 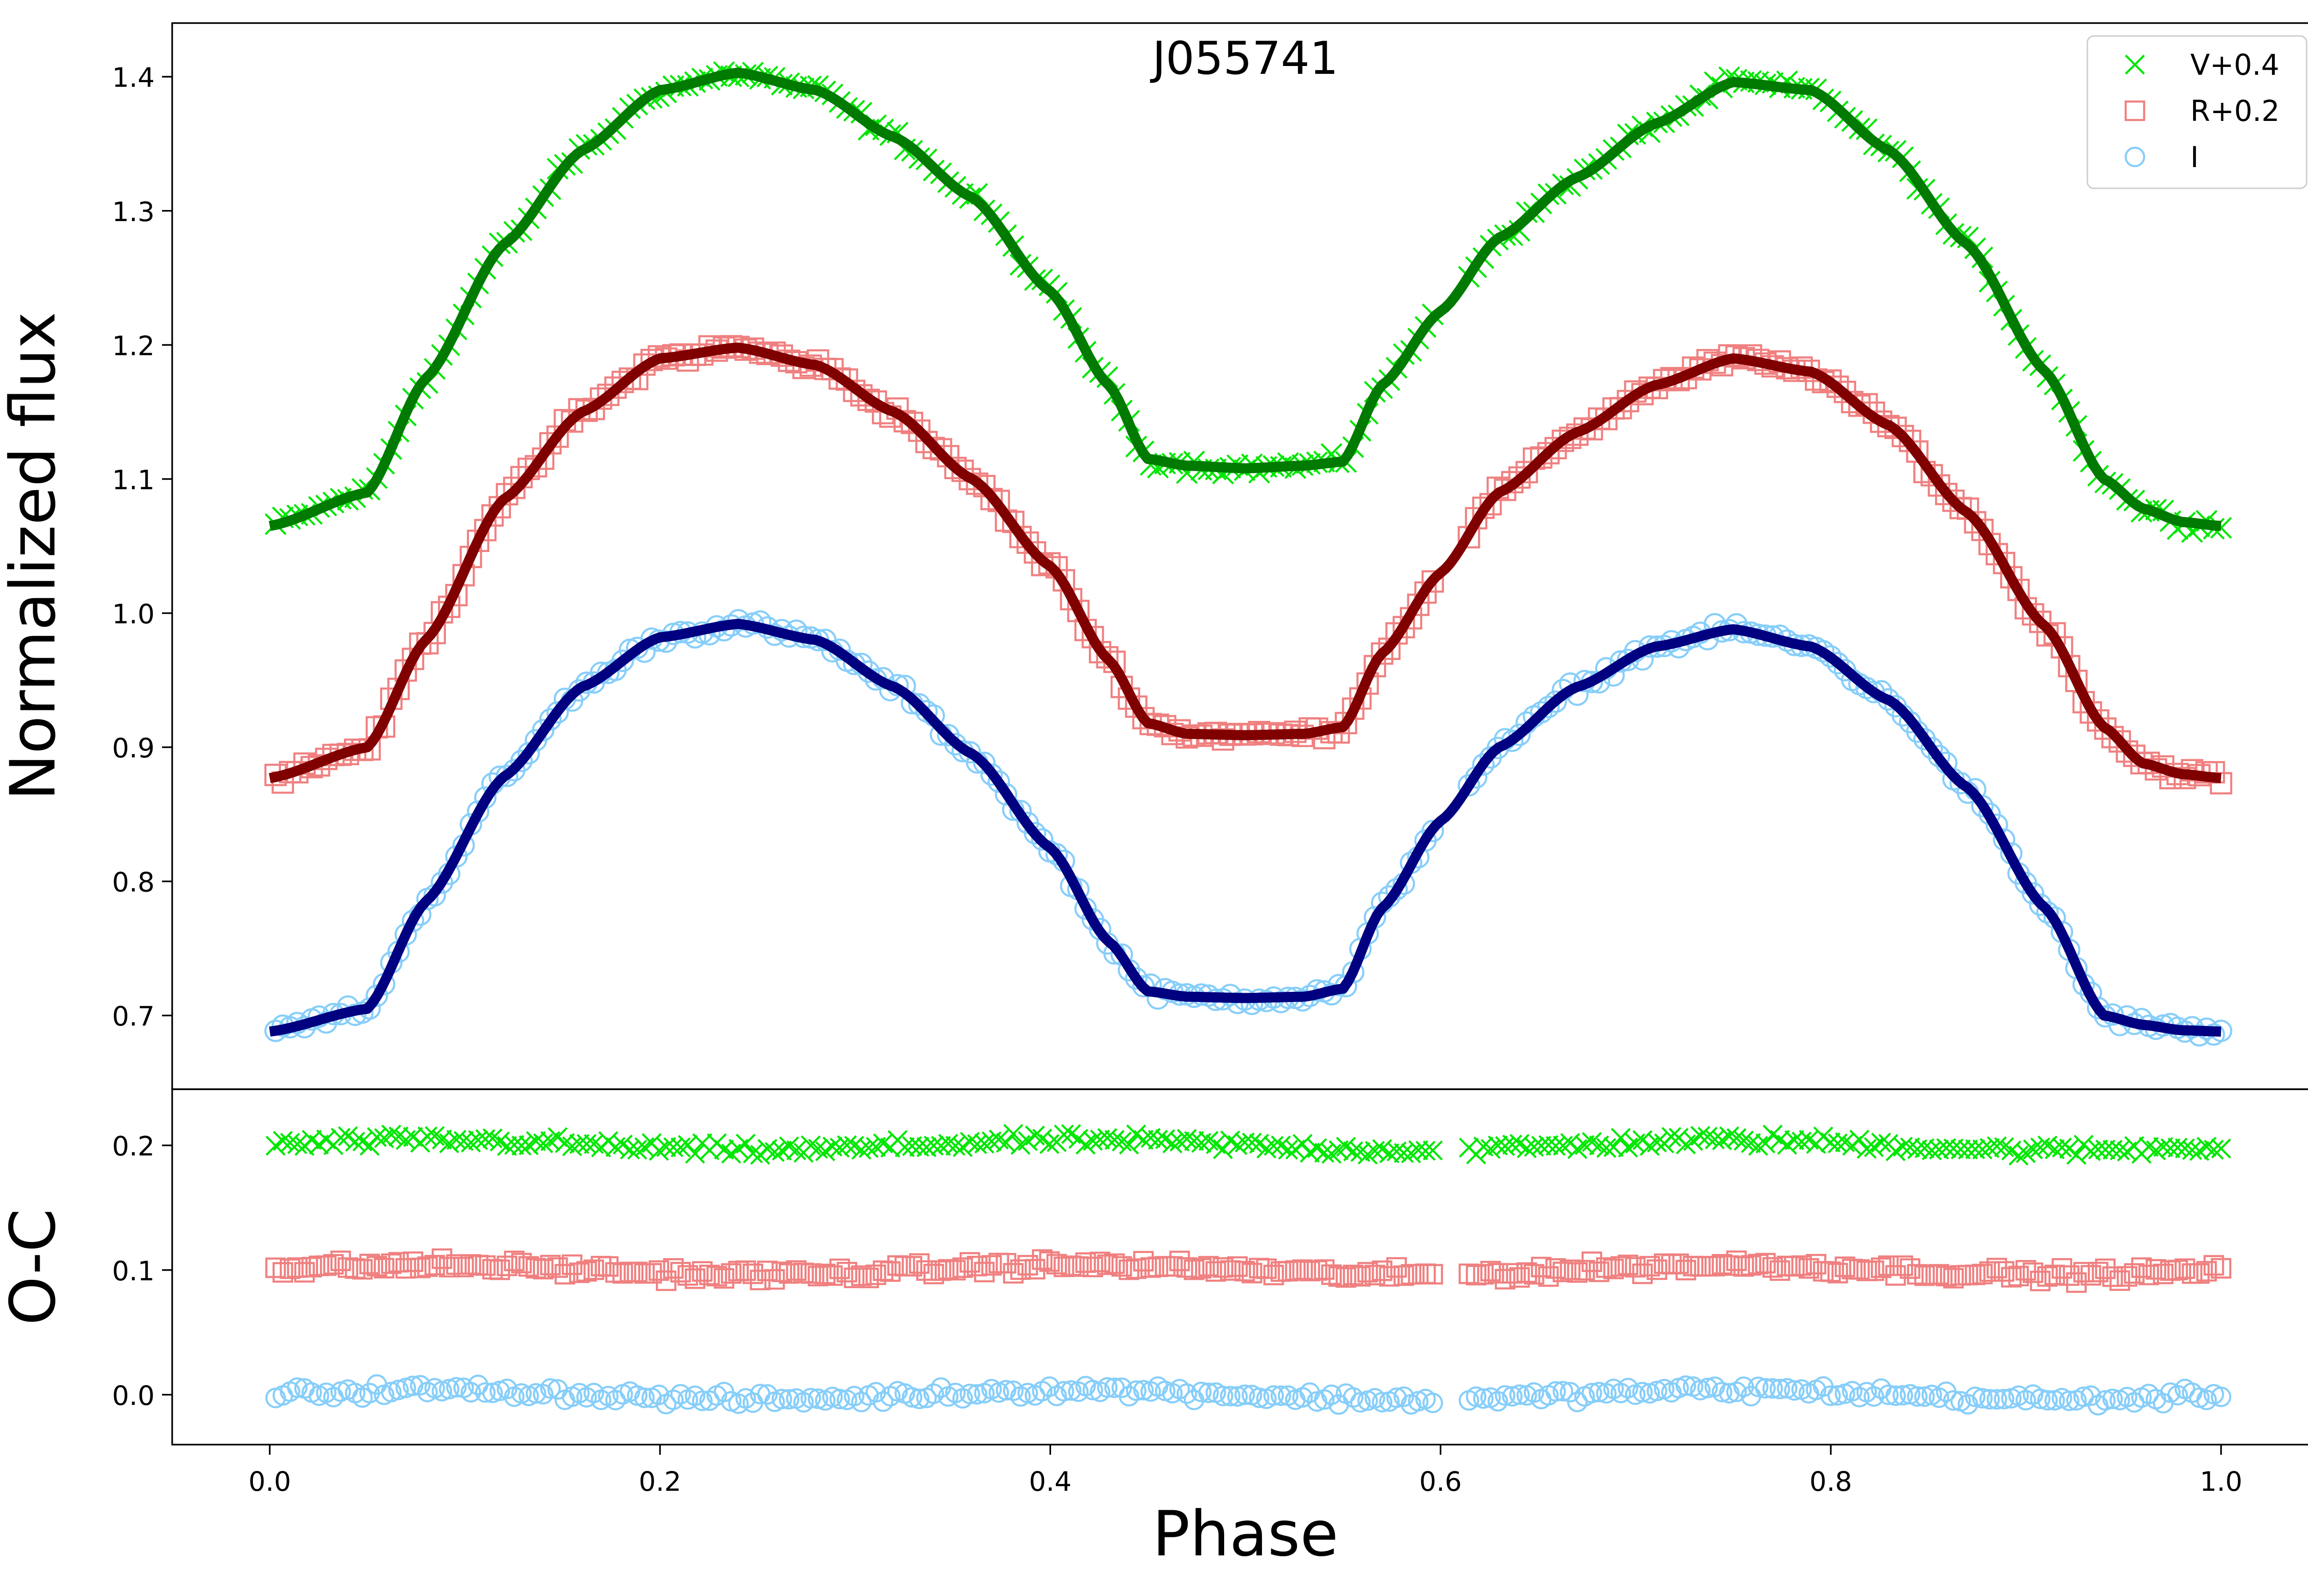 I want to click on y-tick-label: 1.0, so click(x=133, y=614).